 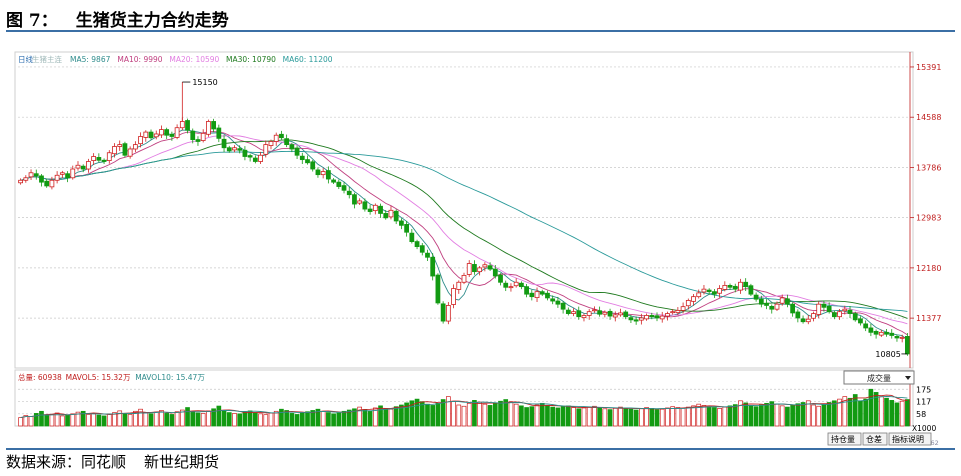 What do you see at coordinates (98, 377) in the screenshot?
I see `volume-legend-item: MAVOL5: 15.32万` at bounding box center [98, 377].